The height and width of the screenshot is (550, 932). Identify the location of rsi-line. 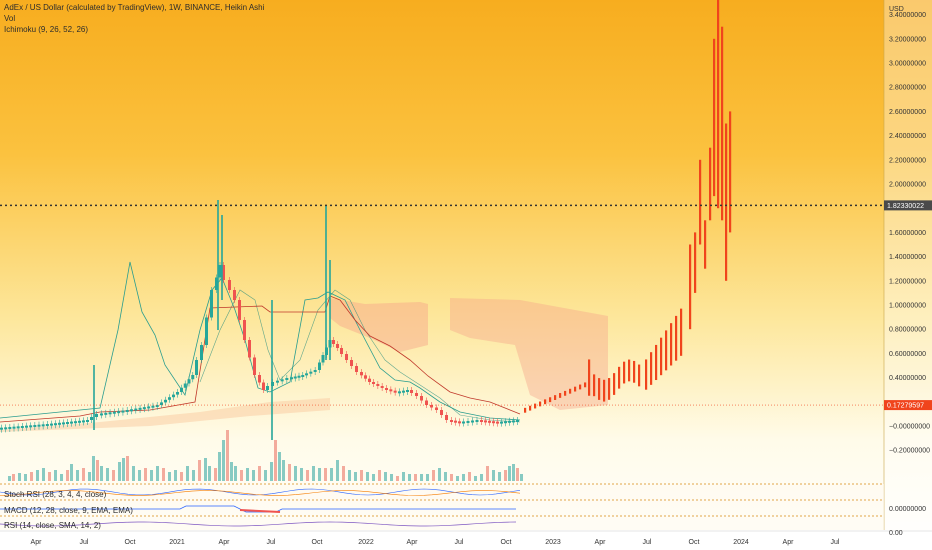
(258, 524).